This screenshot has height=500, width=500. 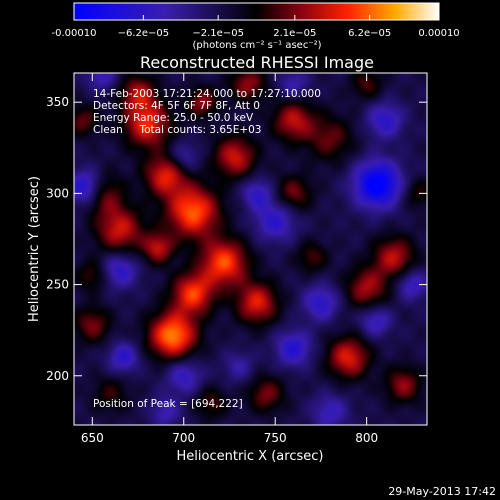 I want to click on colorbar-tick-label: -0.00010, so click(x=74, y=33).